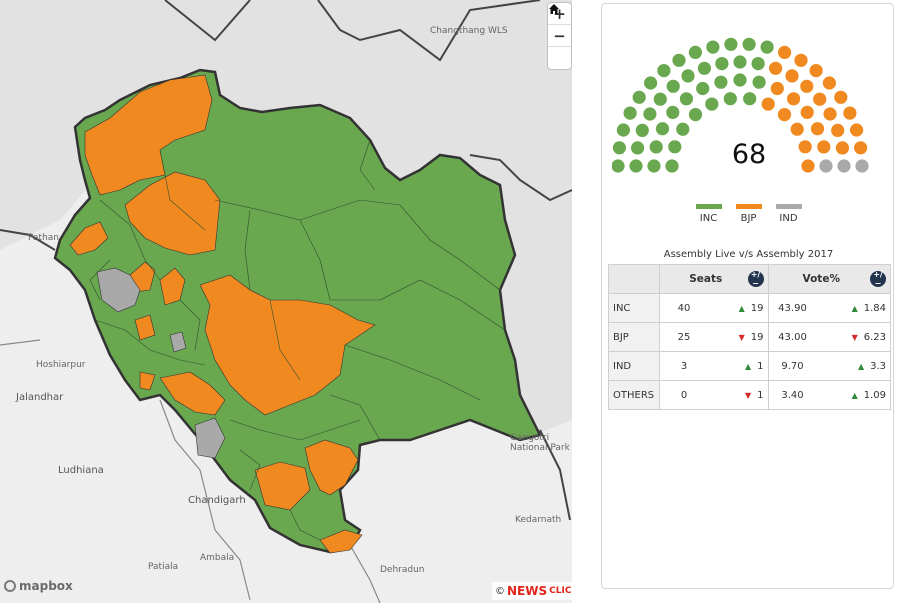 The height and width of the screenshot is (603, 897). Describe the element at coordinates (748, 218) in the screenshot. I see `legend-label: BJP` at that location.